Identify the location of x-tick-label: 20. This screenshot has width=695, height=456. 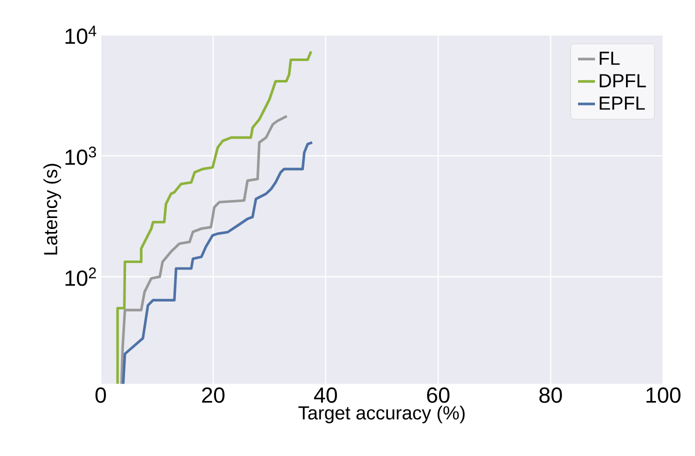
(213, 396).